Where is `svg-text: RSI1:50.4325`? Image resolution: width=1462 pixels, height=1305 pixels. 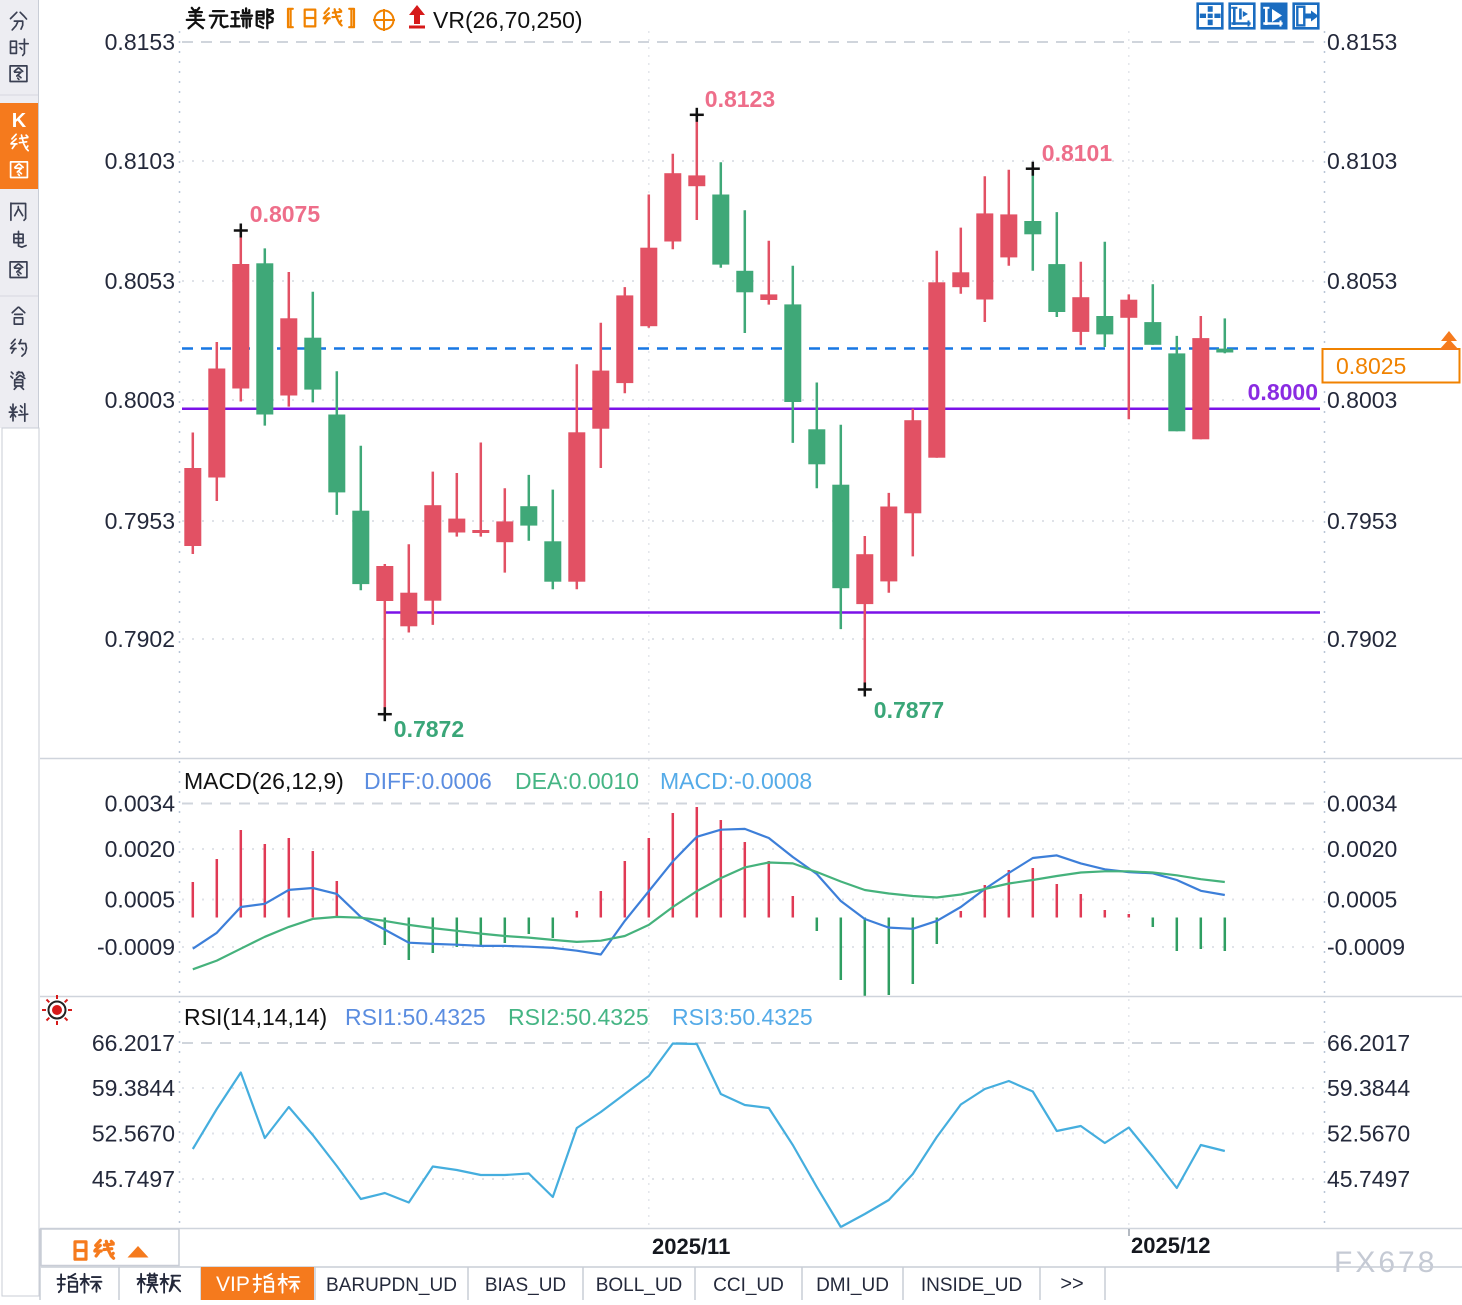 svg-text: RSI1:50.4325 is located at coordinates (415, 1017).